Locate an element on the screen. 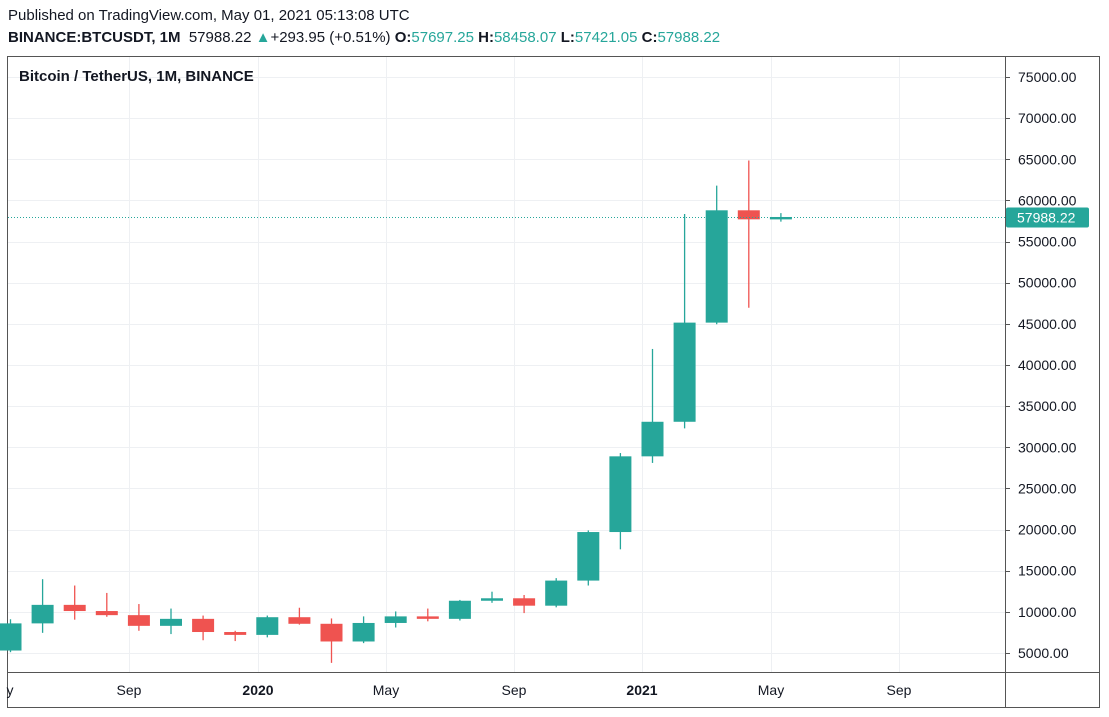  x-tick-label: 2020 is located at coordinates (257, 690).